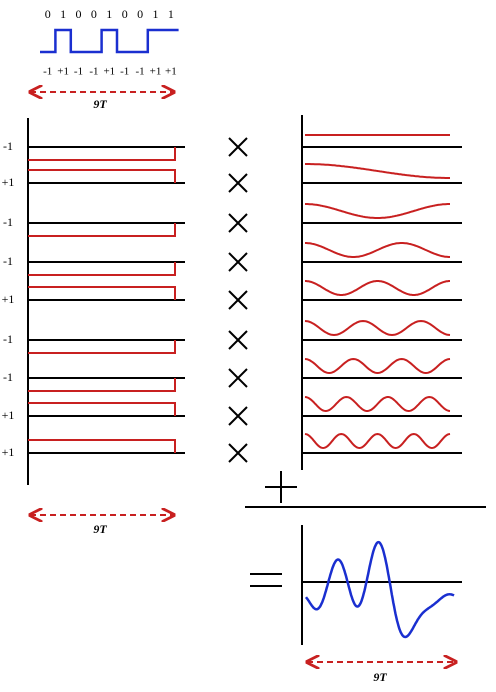  Describe the element at coordinates (281, 487) in the screenshot. I see `plus-sign` at that location.